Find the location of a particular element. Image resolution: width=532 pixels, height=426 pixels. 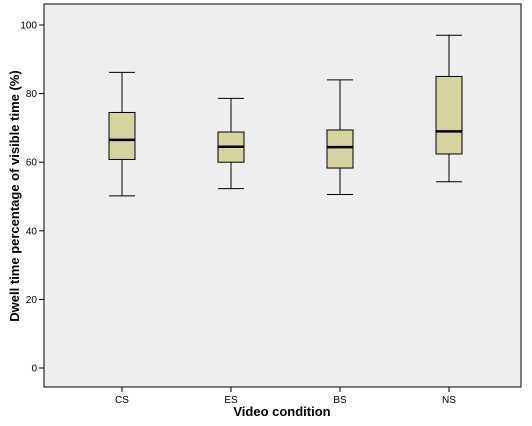

x-axis: CS ES BS NS is located at coordinates (285, 396).